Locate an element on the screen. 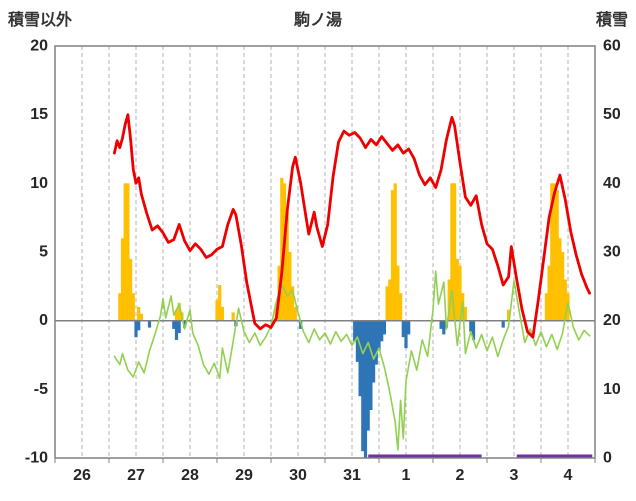 The width and height of the screenshot is (636, 501). svg-text: 3 is located at coordinates (514, 475).